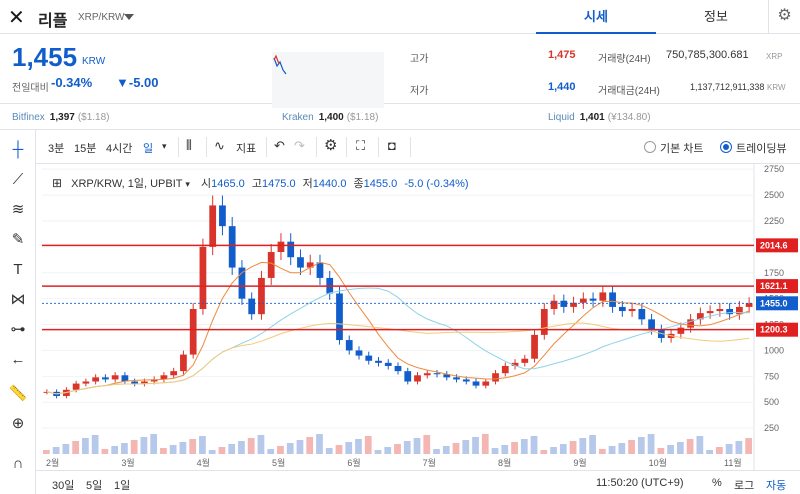 The image size is (800, 494). Describe the element at coordinates (53, 21) in the screenshot. I see `coin-name: 리플` at that location.